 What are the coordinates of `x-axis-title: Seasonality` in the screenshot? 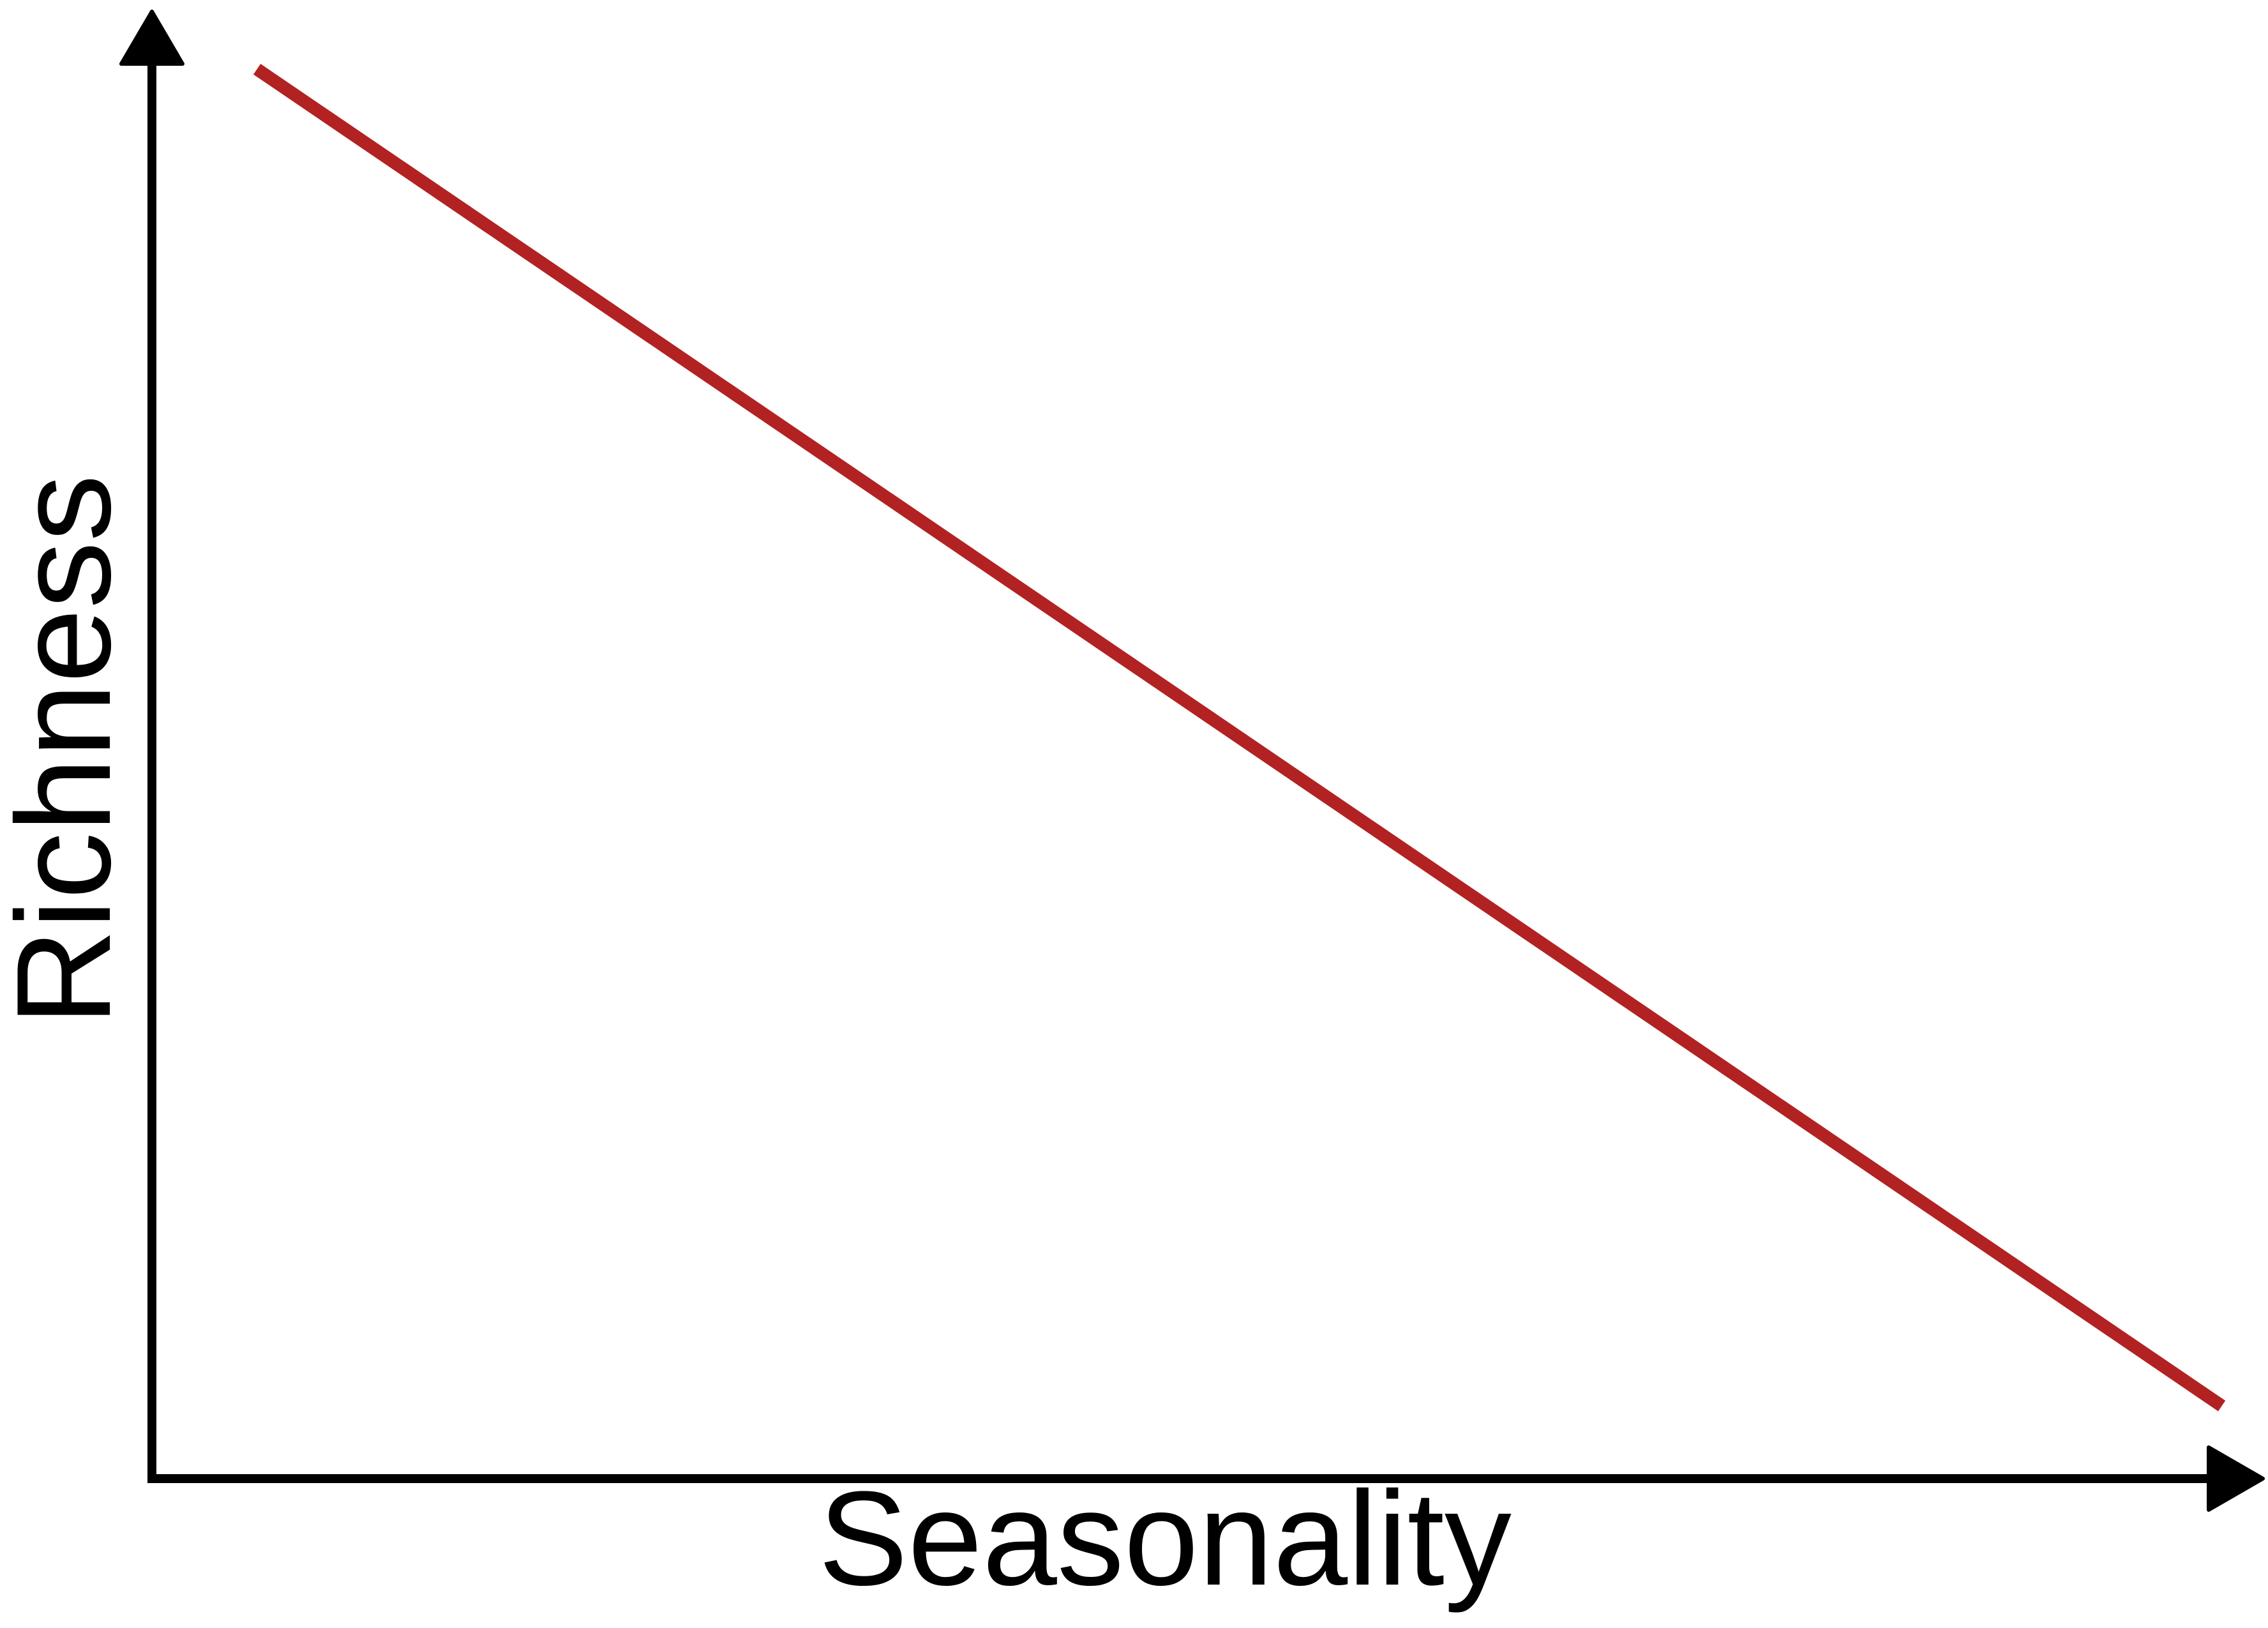 It's located at (1165, 1538).